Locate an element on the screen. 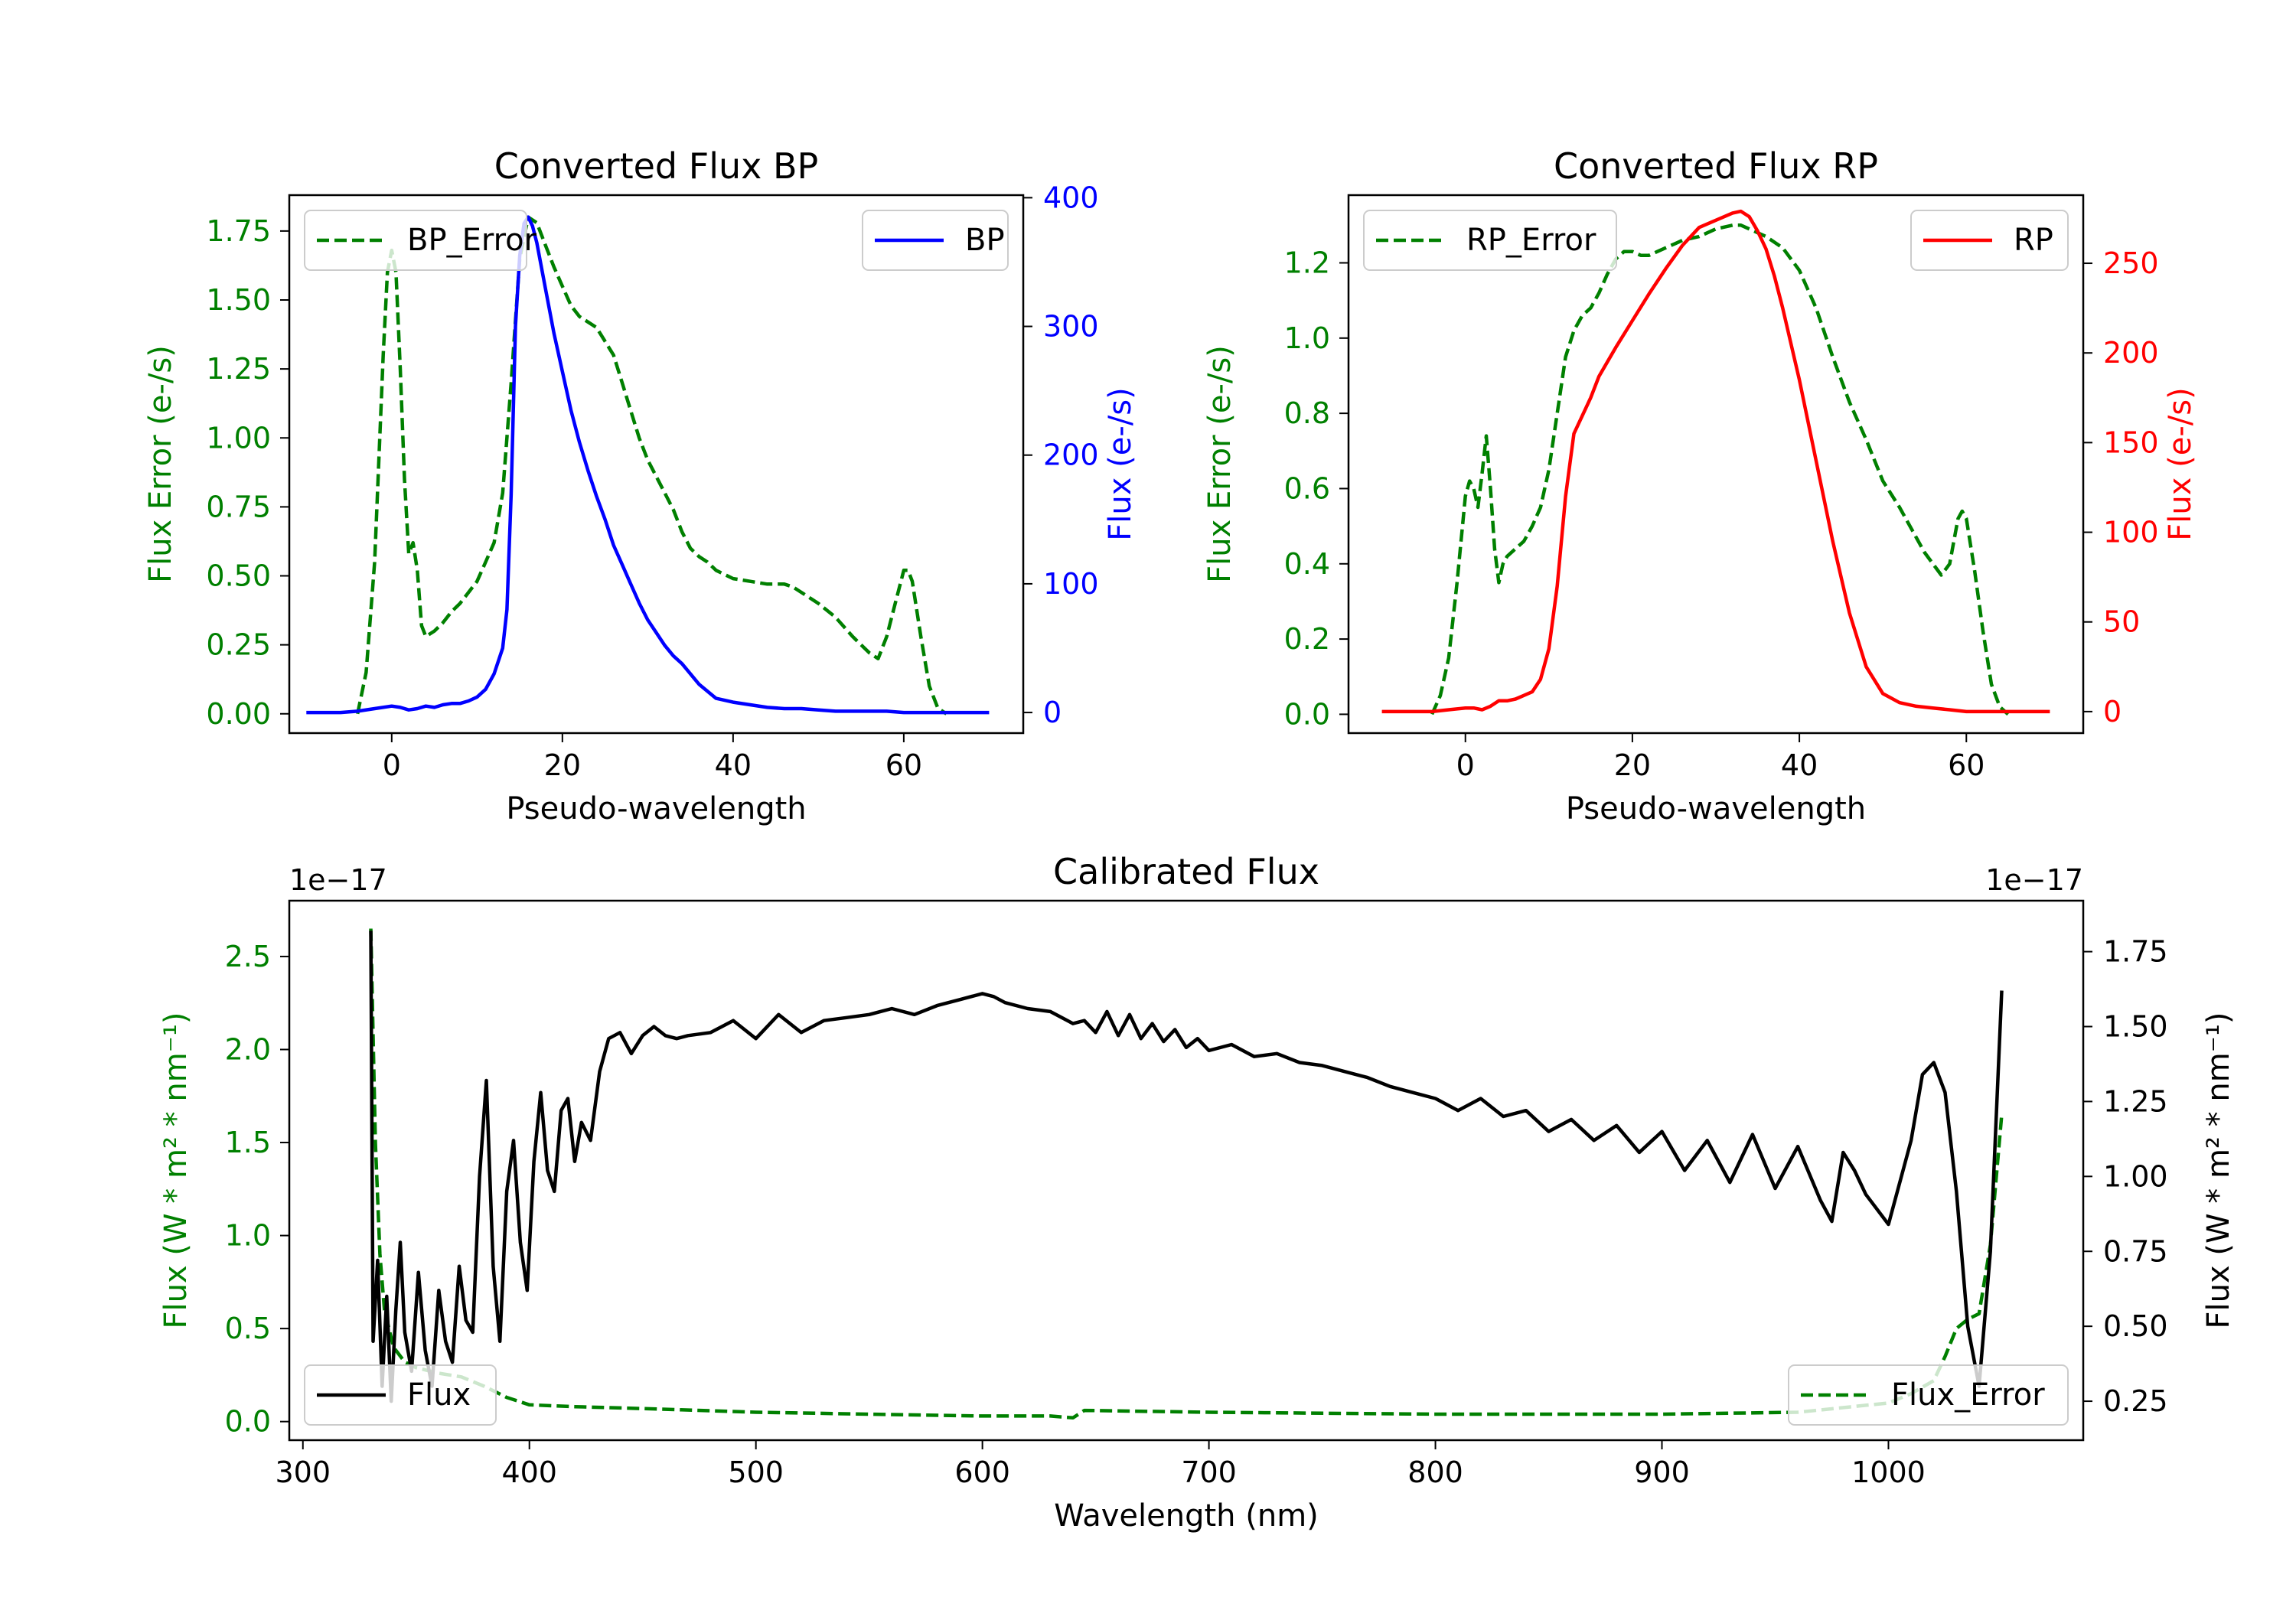 This screenshot has height=1607, width=2296. y-right-tick-label: 1.00 is located at coordinates (2135, 1176).